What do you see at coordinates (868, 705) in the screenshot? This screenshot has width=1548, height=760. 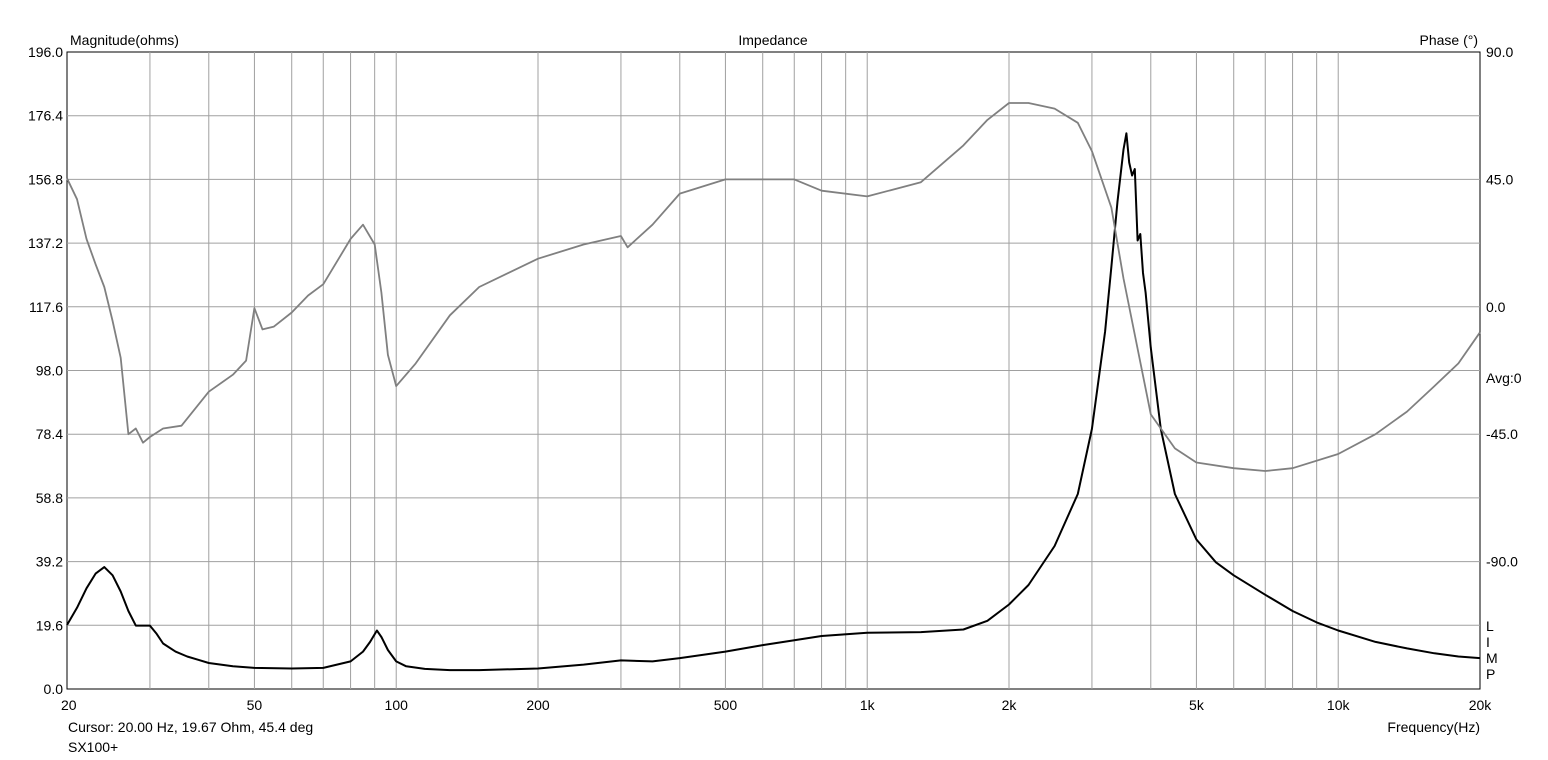 I see `x-tick-label: 1k` at bounding box center [868, 705].